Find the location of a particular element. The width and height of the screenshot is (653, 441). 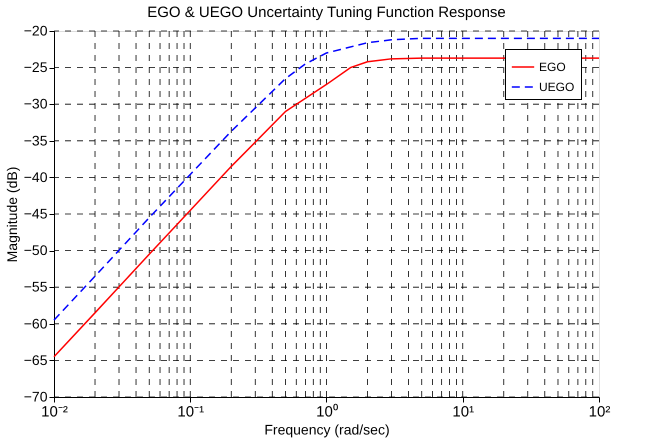

x-tick-label: 10⁻² is located at coordinates (54, 412).